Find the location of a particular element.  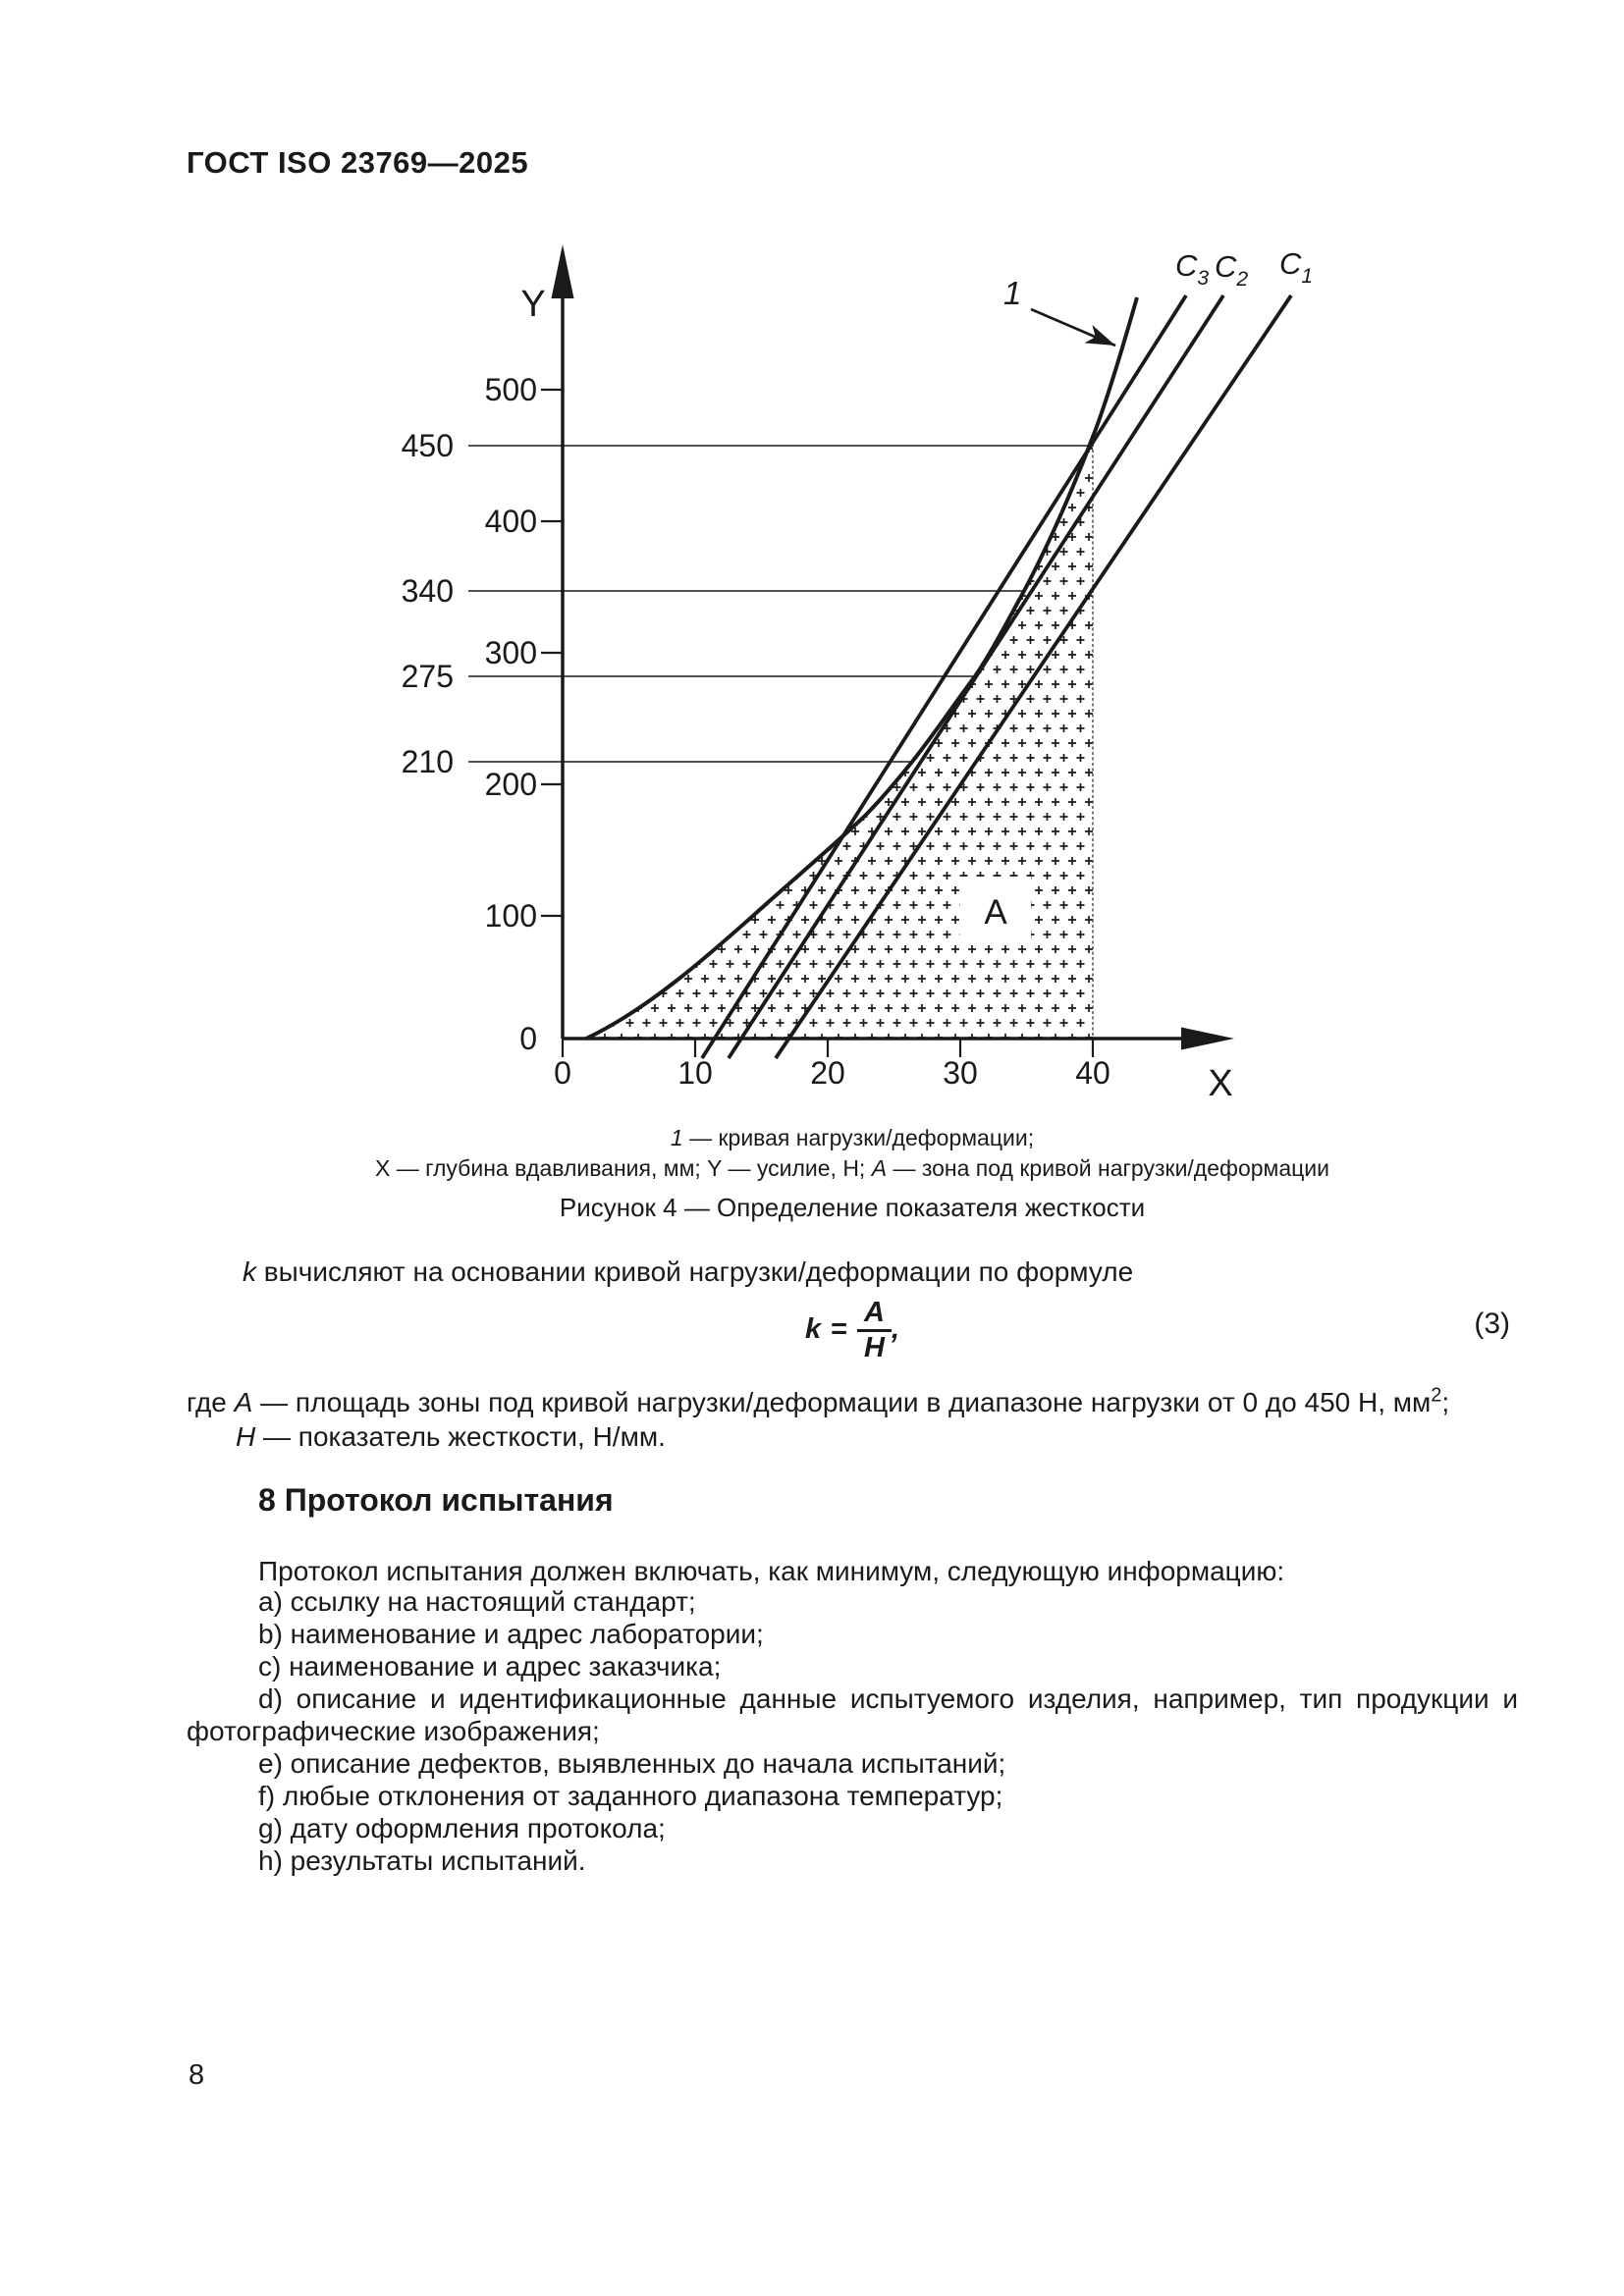

label-c2: C2 is located at coordinates (1231, 270).